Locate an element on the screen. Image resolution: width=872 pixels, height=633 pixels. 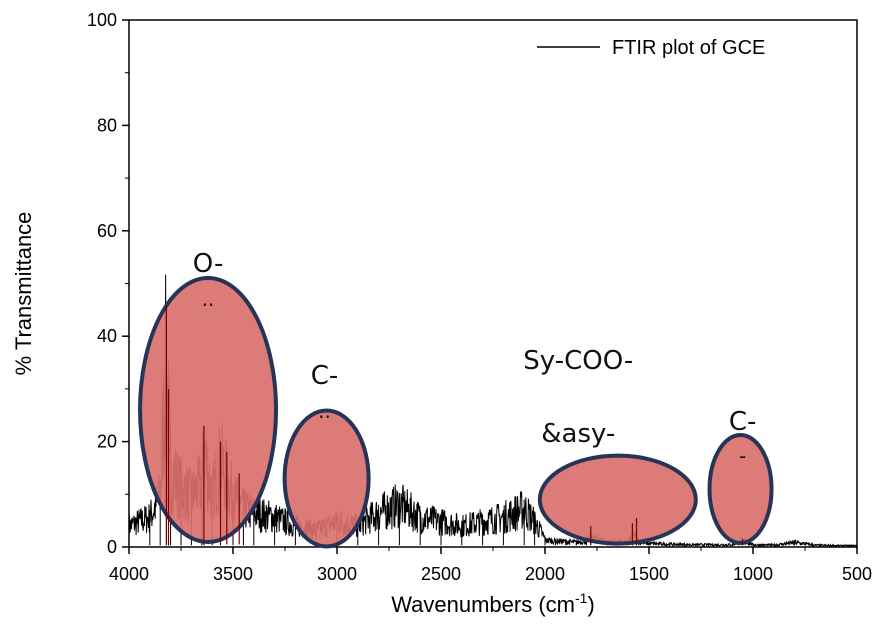
y-tick-label: 100 is located at coordinates (102, 20).